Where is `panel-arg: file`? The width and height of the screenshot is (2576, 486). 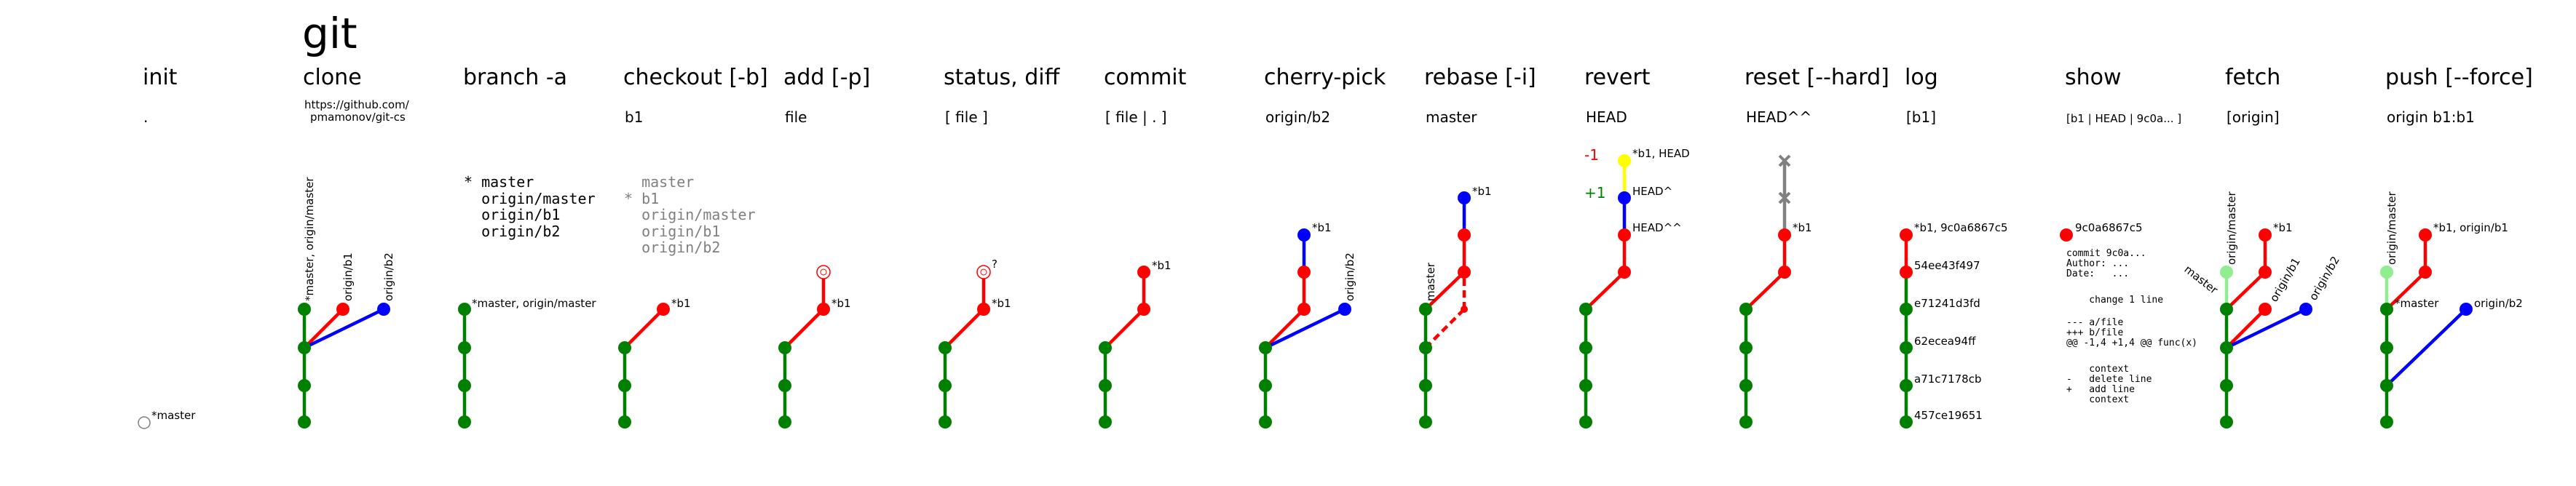
panel-arg: file is located at coordinates (796, 117).